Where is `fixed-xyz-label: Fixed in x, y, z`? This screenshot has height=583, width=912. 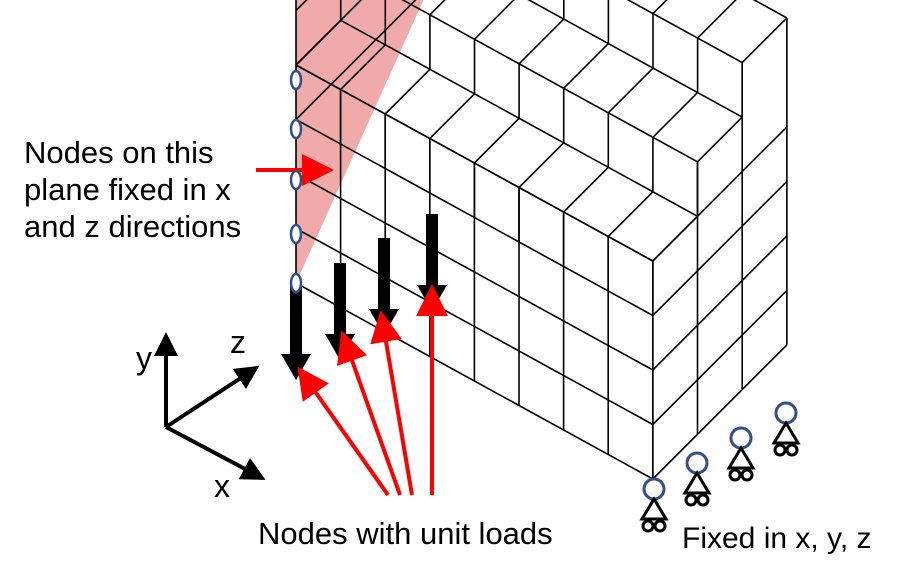 fixed-xyz-label: Fixed in x, y, z is located at coordinates (777, 538).